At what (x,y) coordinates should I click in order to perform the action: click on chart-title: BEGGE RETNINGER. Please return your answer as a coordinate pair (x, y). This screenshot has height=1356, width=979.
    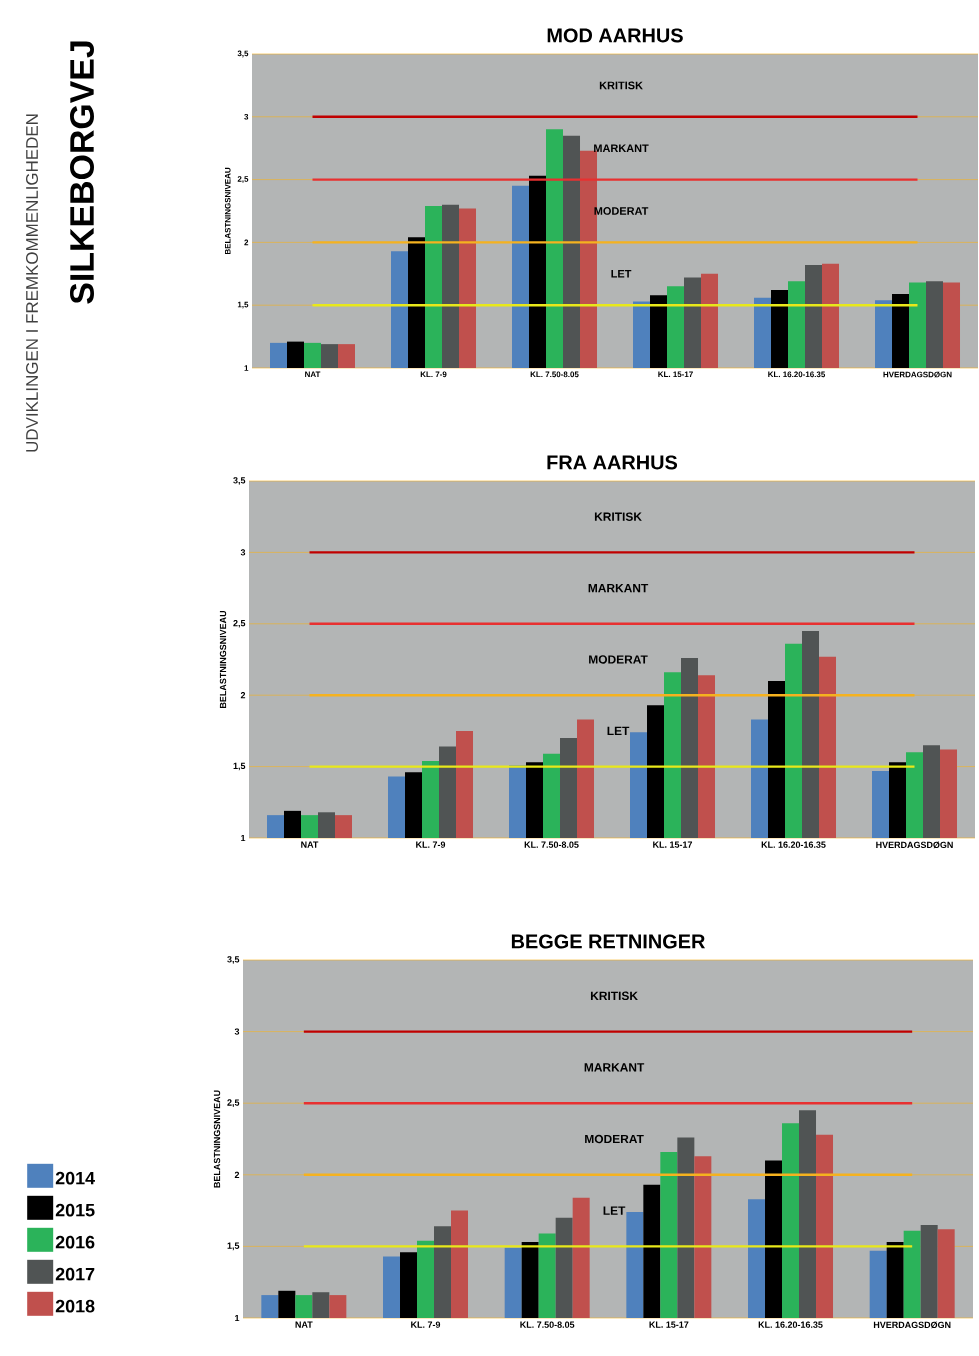
    Looking at the image, I should click on (608, 941).